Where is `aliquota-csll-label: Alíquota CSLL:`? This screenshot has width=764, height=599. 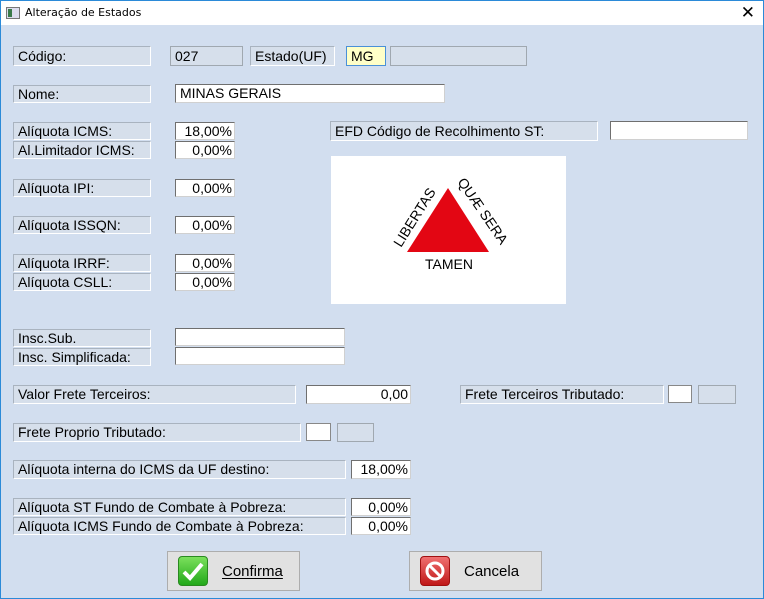
aliquota-csll-label: Alíquota CSLL: is located at coordinates (82, 282).